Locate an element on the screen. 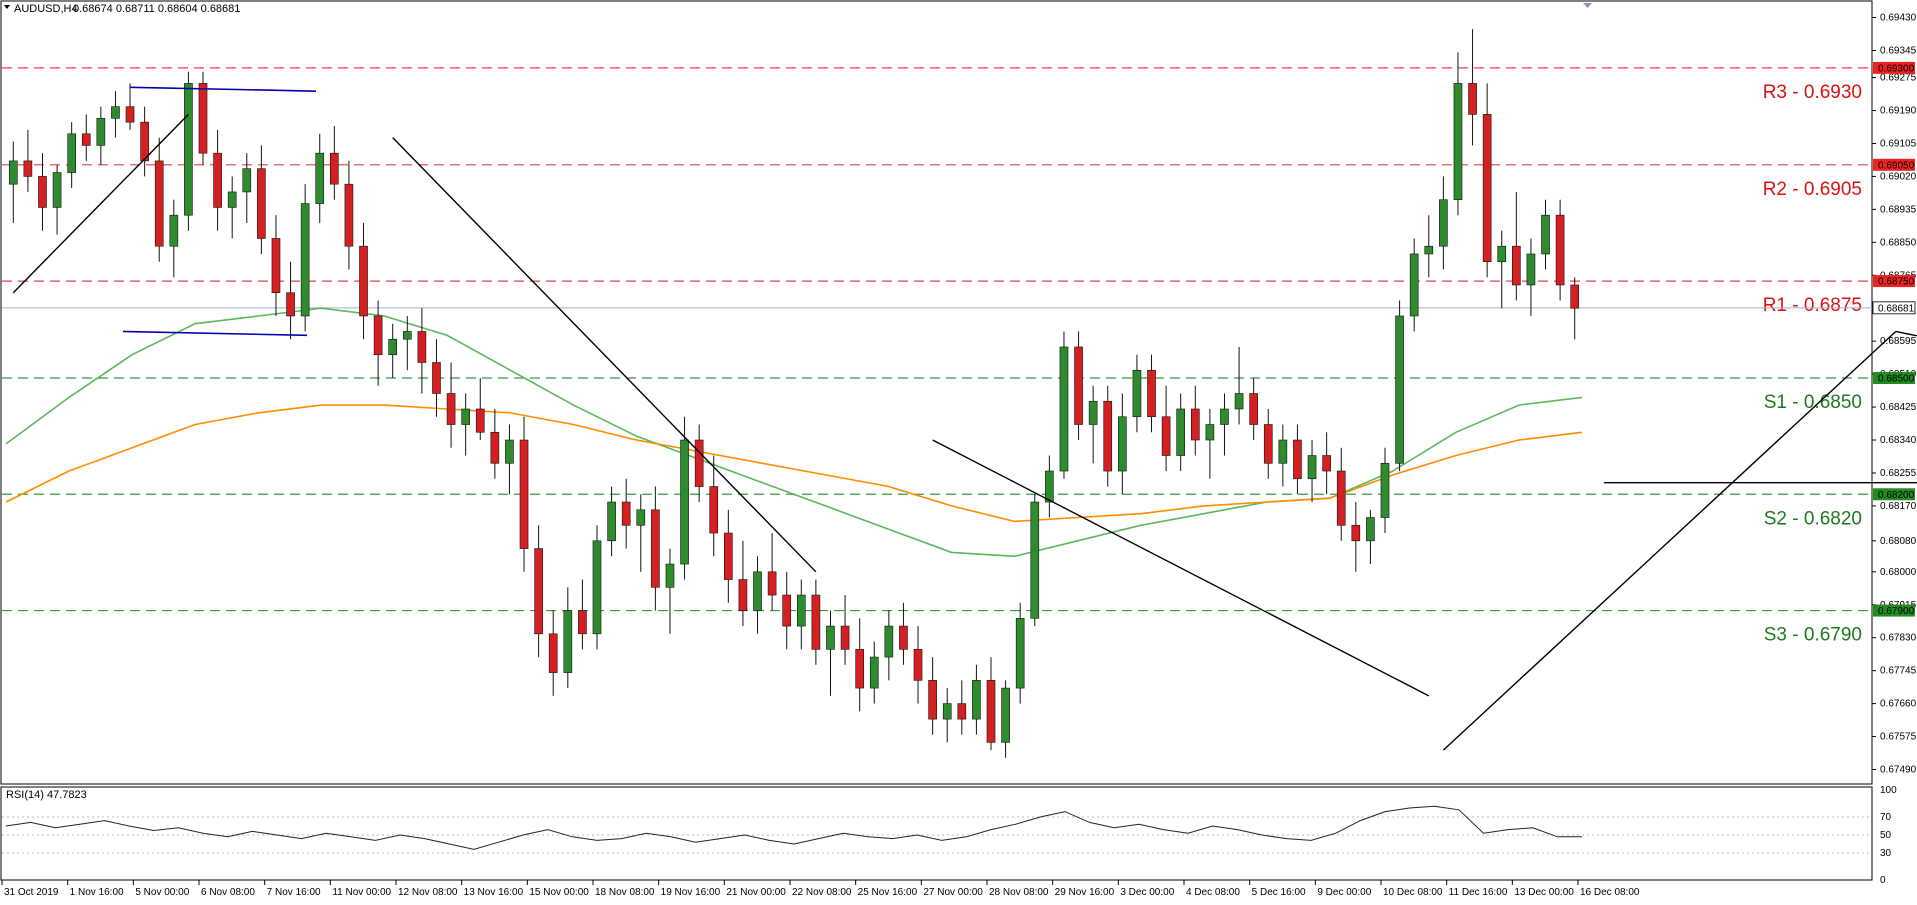  range-top-line is located at coordinates (223, 89).